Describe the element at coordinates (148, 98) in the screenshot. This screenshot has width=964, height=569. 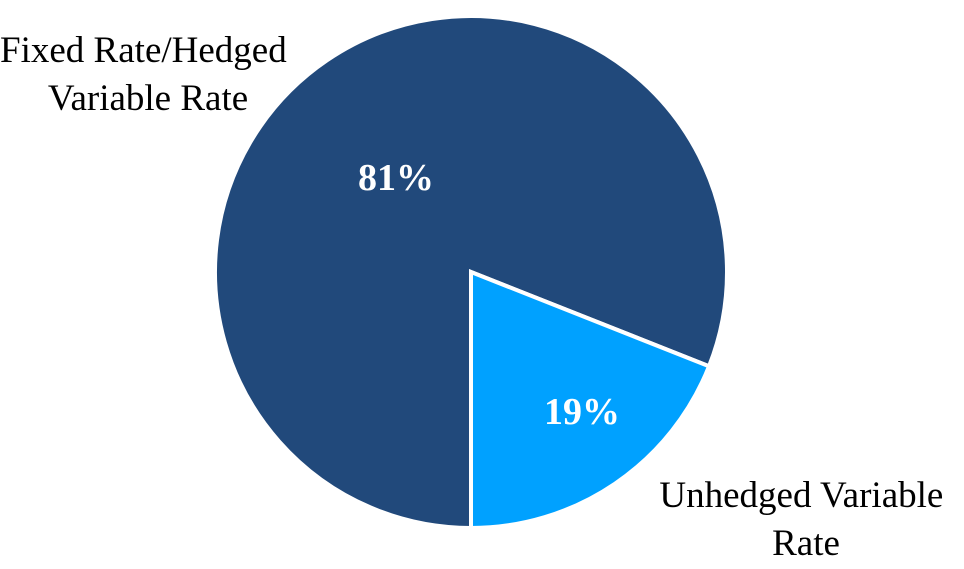
I see `slice-label-fixed-line-2: Variable Rate` at that location.